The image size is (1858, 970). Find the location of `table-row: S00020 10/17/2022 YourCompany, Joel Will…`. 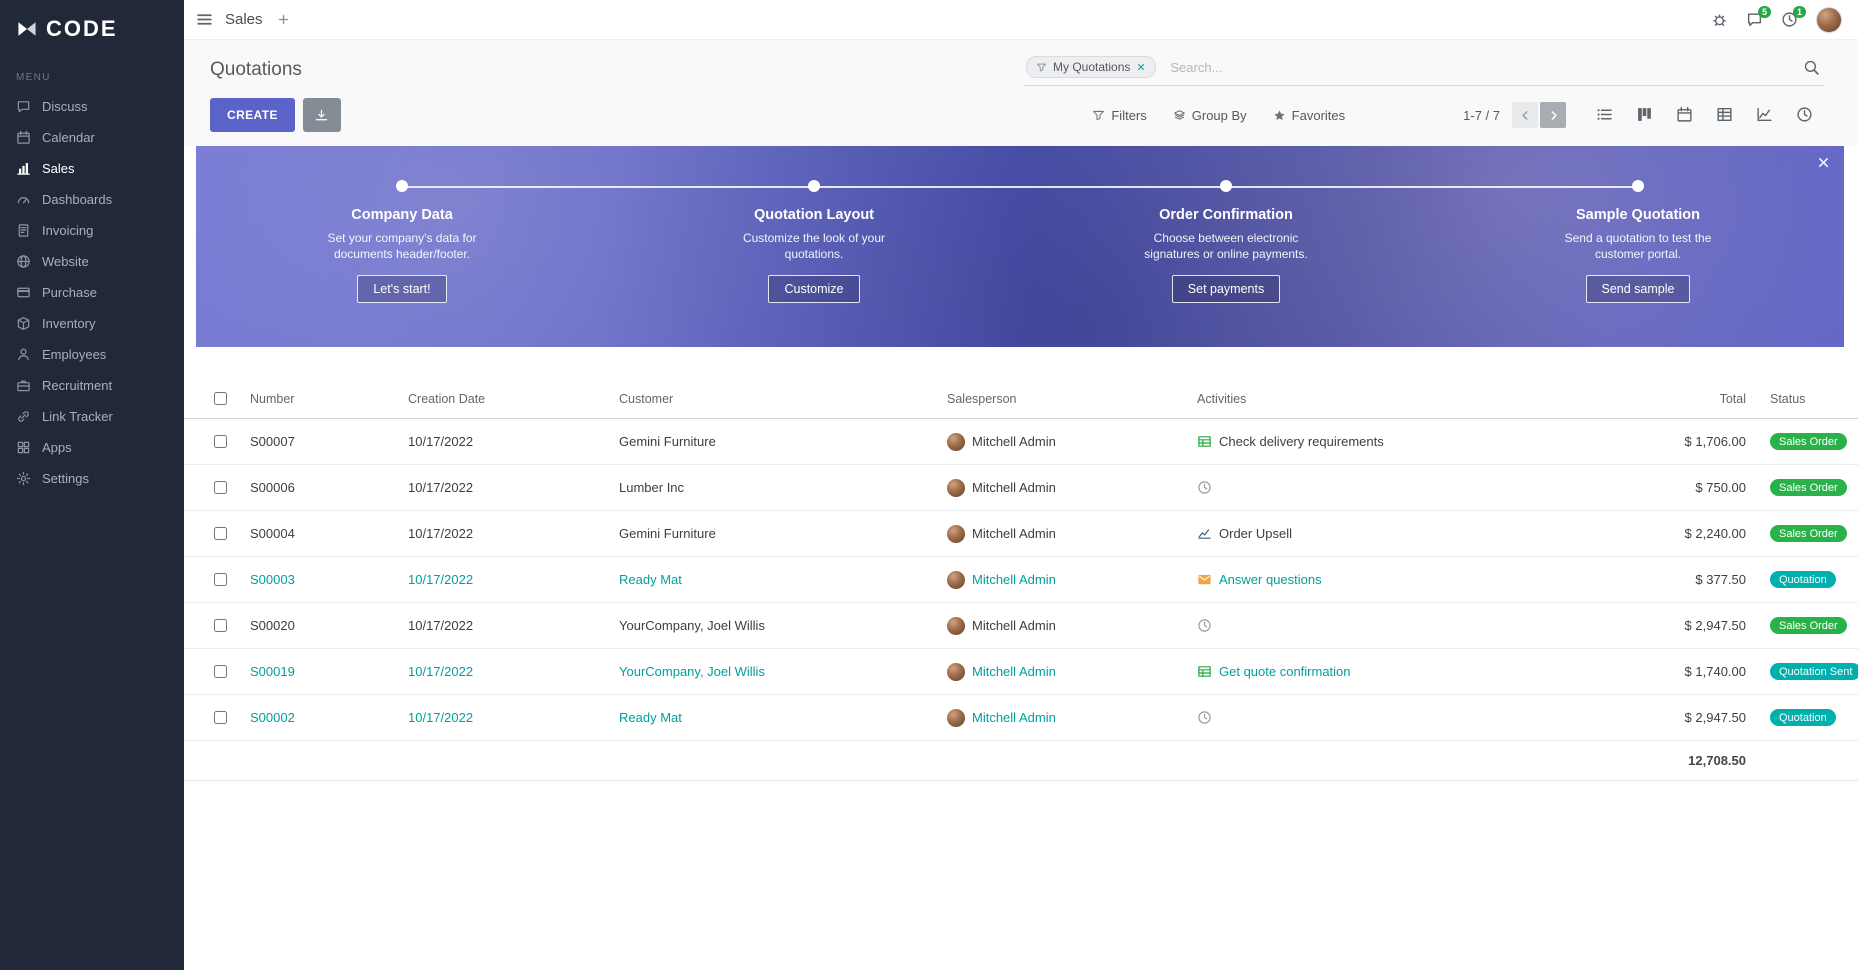

table-row: S00020 10/17/2022 YourCompany, Joel Will… is located at coordinates (1021, 626).